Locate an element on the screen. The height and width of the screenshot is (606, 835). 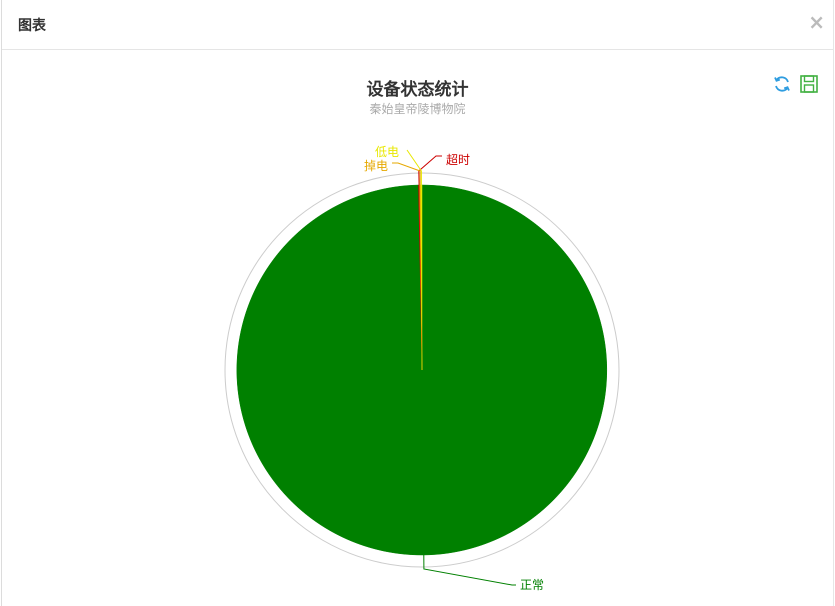
pie-label-1: 超时 is located at coordinates (458, 159).